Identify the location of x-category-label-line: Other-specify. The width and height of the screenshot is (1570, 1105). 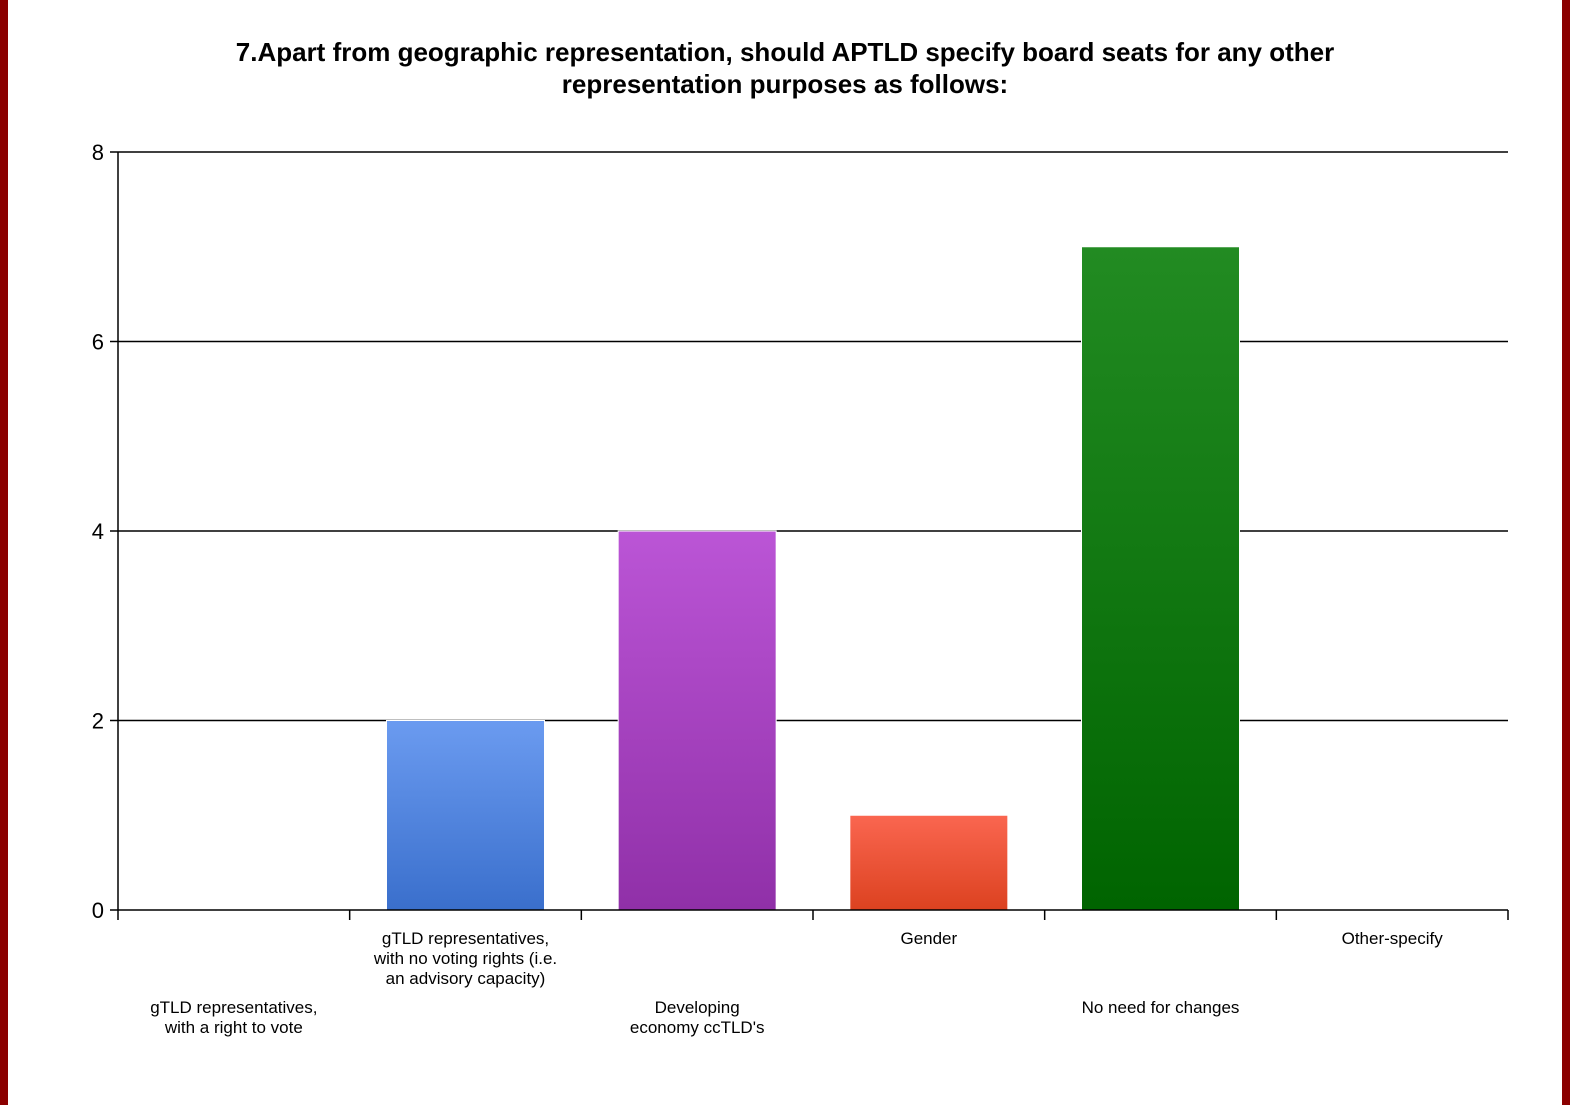
(1393, 938).